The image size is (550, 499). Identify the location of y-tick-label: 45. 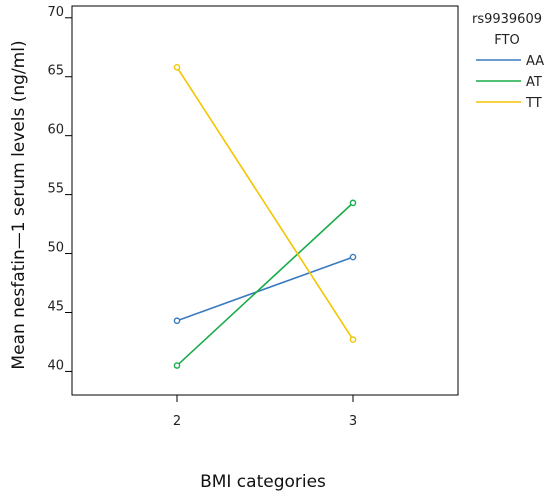
(55, 306).